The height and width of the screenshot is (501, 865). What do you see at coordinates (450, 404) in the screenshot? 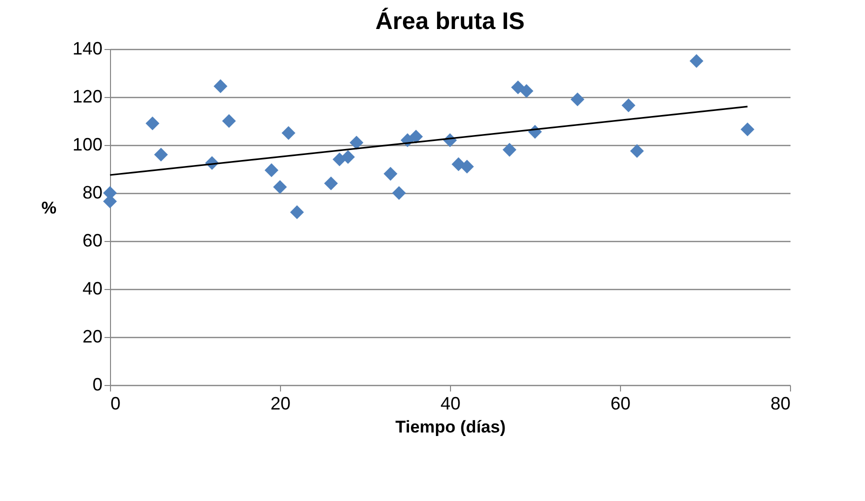
I see `x-tick-label: 40` at bounding box center [450, 404].